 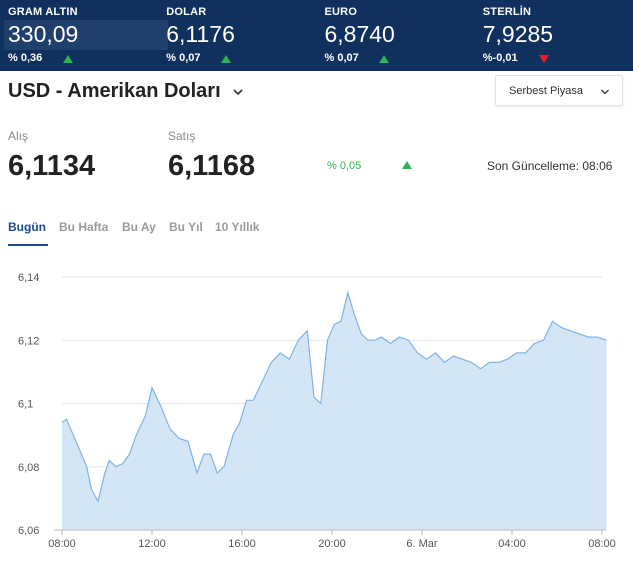 I want to click on ticker-name: STERLİN, so click(x=507, y=12).